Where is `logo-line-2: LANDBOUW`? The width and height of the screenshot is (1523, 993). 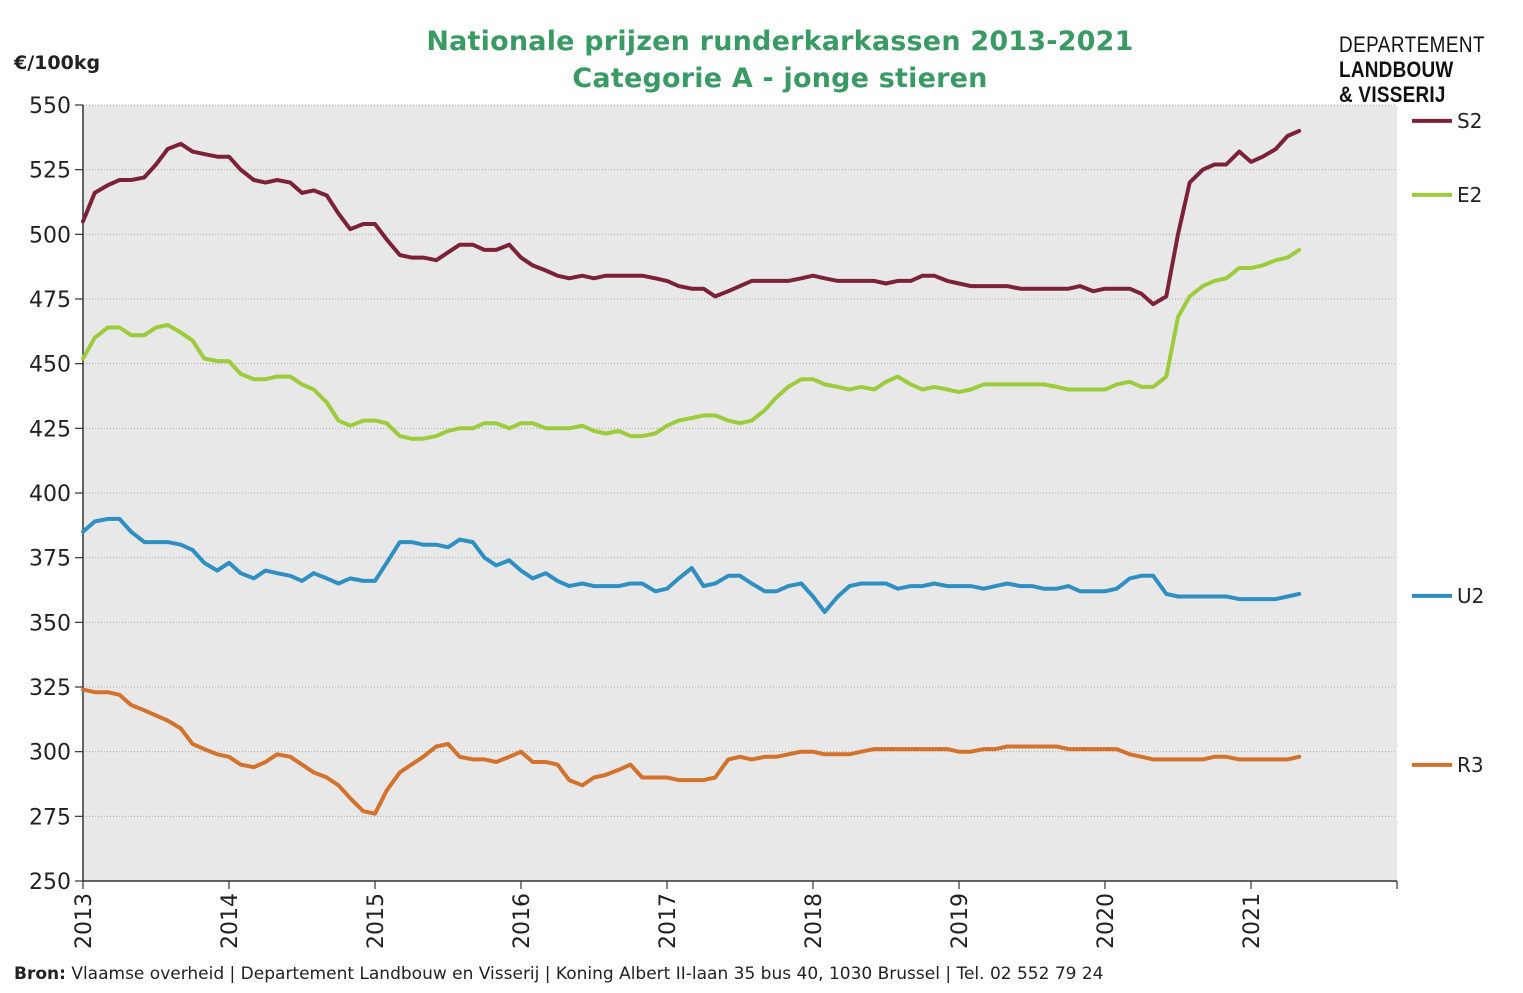 logo-line-2: LANDBOUW is located at coordinates (1396, 69).